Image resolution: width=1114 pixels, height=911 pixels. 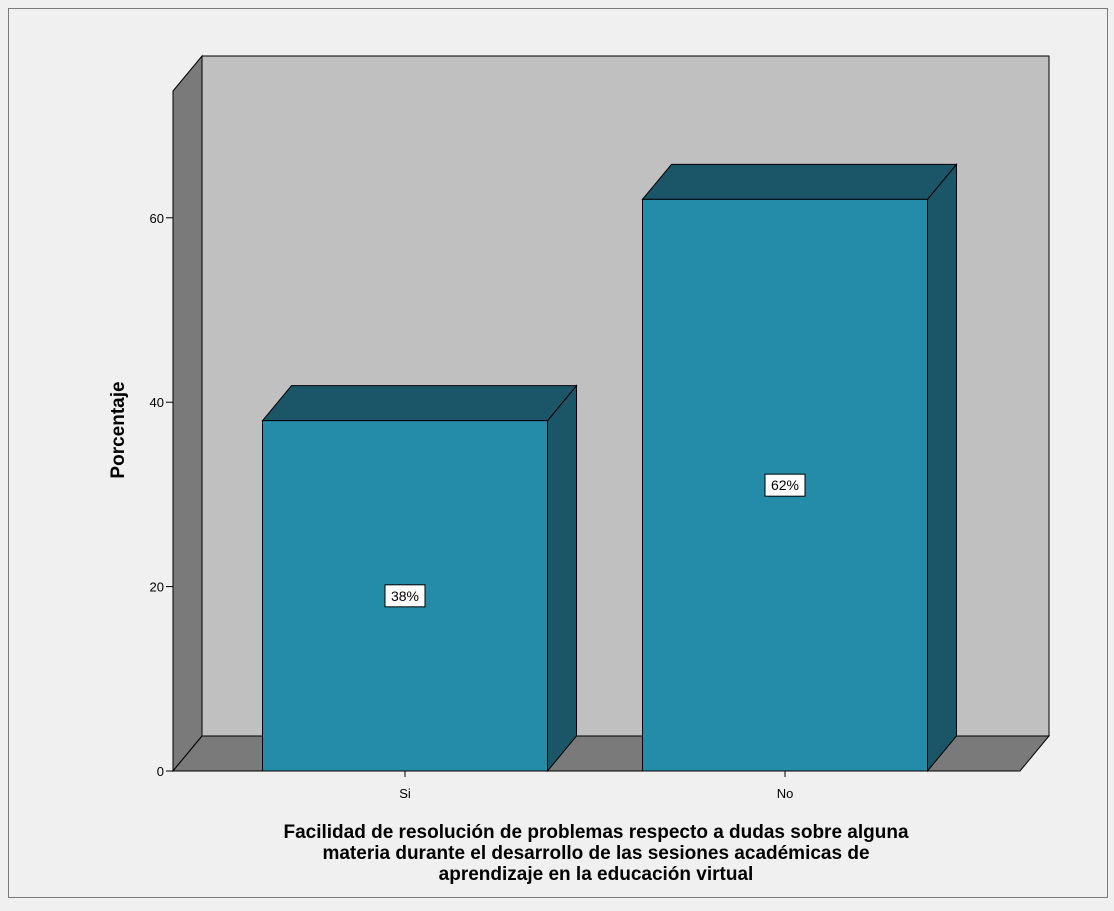 I want to click on x-axis-title-line: aprendizaje en la educación virtual, so click(x=596, y=874).